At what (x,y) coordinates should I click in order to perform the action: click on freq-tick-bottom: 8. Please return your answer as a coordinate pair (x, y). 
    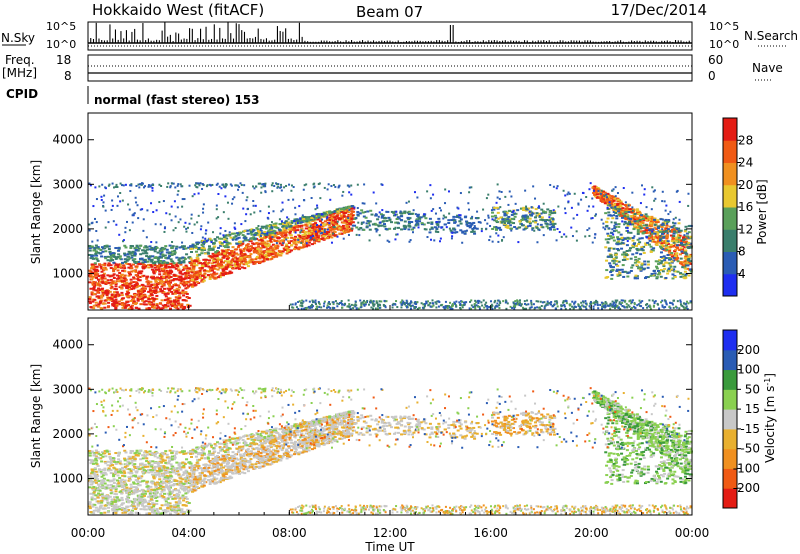
    Looking at the image, I should click on (68, 76).